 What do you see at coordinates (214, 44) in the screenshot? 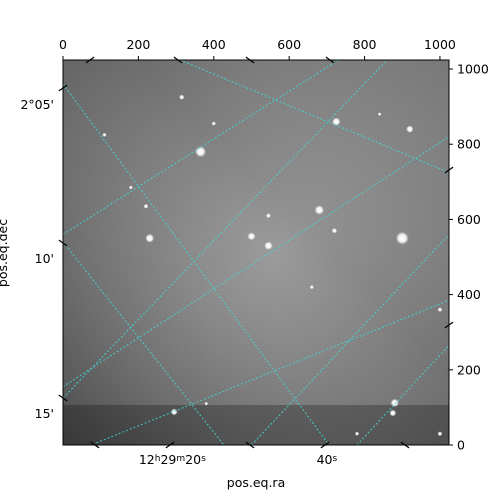
I see `top-tick-label: 400` at bounding box center [214, 44].